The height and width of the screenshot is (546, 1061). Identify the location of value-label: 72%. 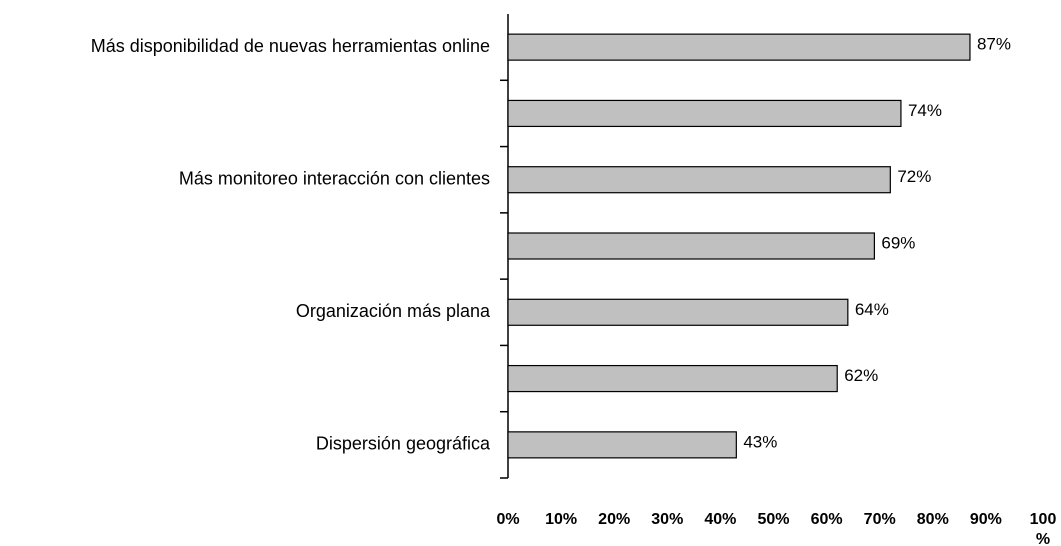
(914, 176).